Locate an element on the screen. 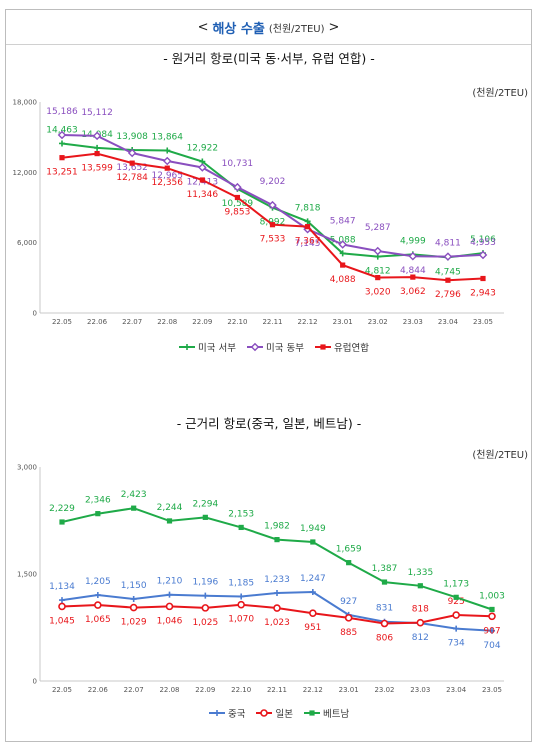 Image resolution: width=538 pixels, height=746 pixels. legend-item: 중국 is located at coordinates (226, 713).